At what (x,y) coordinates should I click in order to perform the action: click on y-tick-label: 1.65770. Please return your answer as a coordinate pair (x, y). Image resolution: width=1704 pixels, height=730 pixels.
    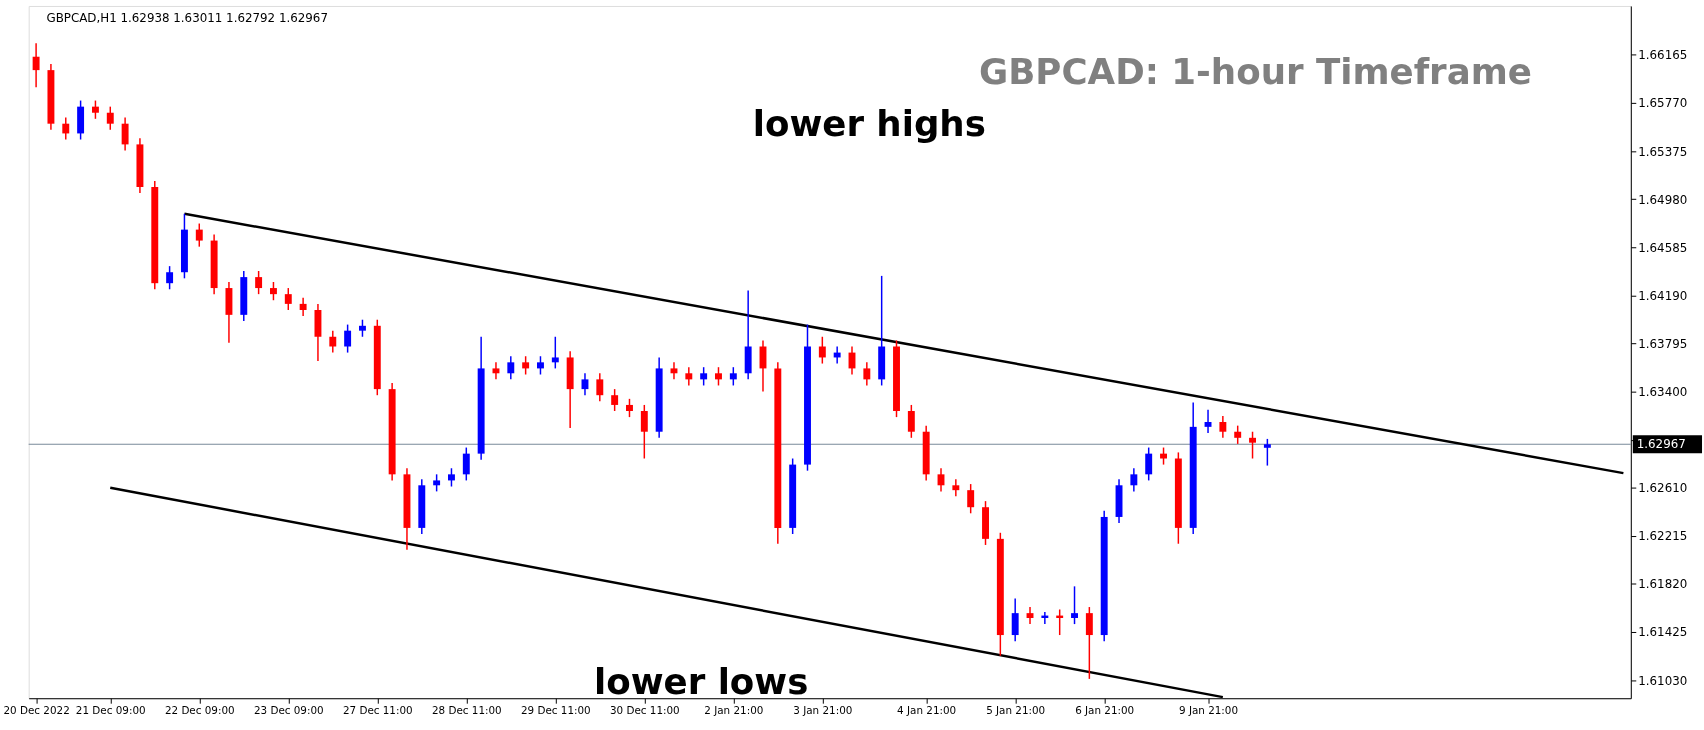
    Looking at the image, I should click on (1663, 103).